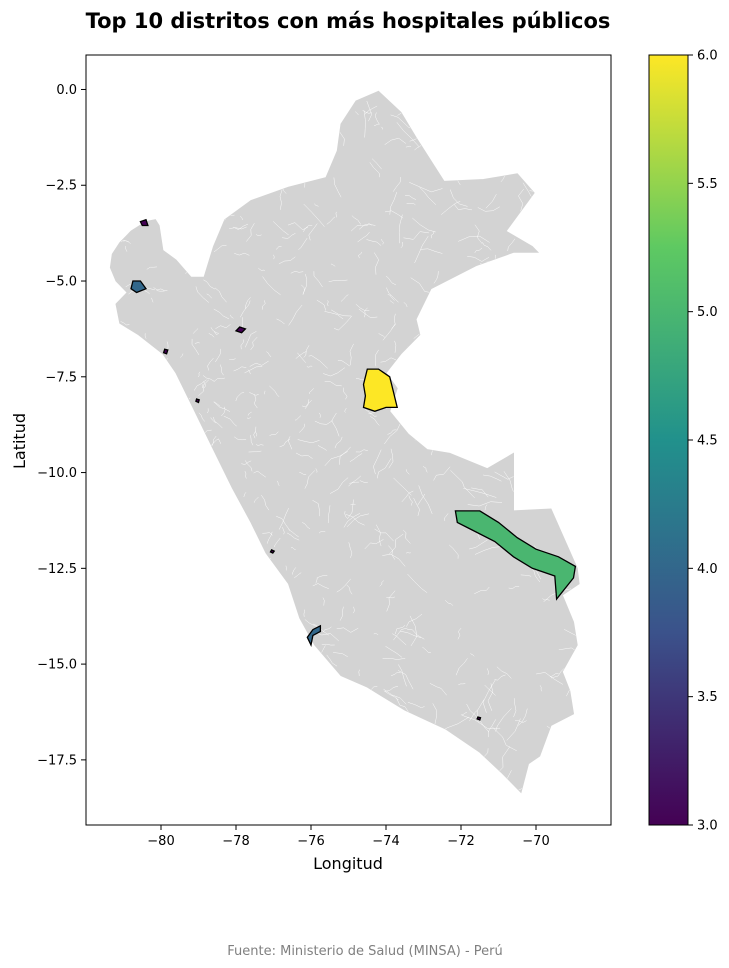 The image size is (729, 968). Describe the element at coordinates (160, 841) in the screenshot. I see `x-tick-label: −80` at that location.